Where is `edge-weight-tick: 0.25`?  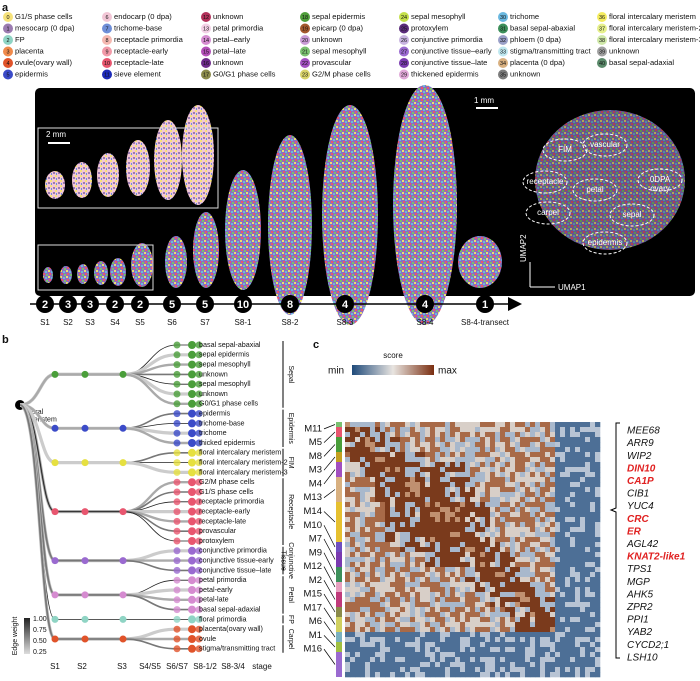
edge-weight-tick: 0.25 is located at coordinates (40, 652).